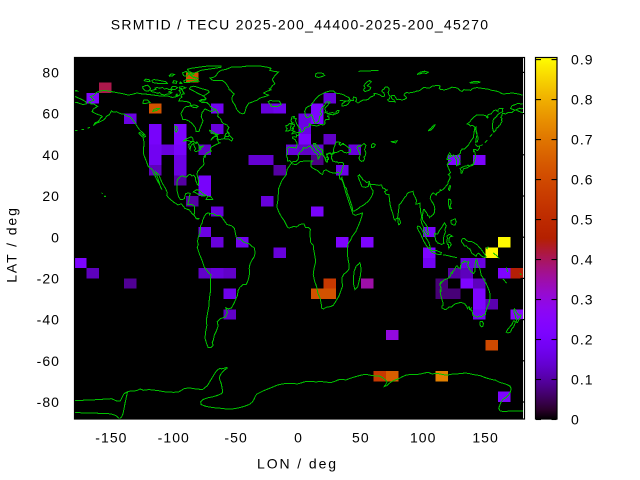 This screenshot has width=640, height=480. I want to click on svg-text: -100, so click(174, 438).